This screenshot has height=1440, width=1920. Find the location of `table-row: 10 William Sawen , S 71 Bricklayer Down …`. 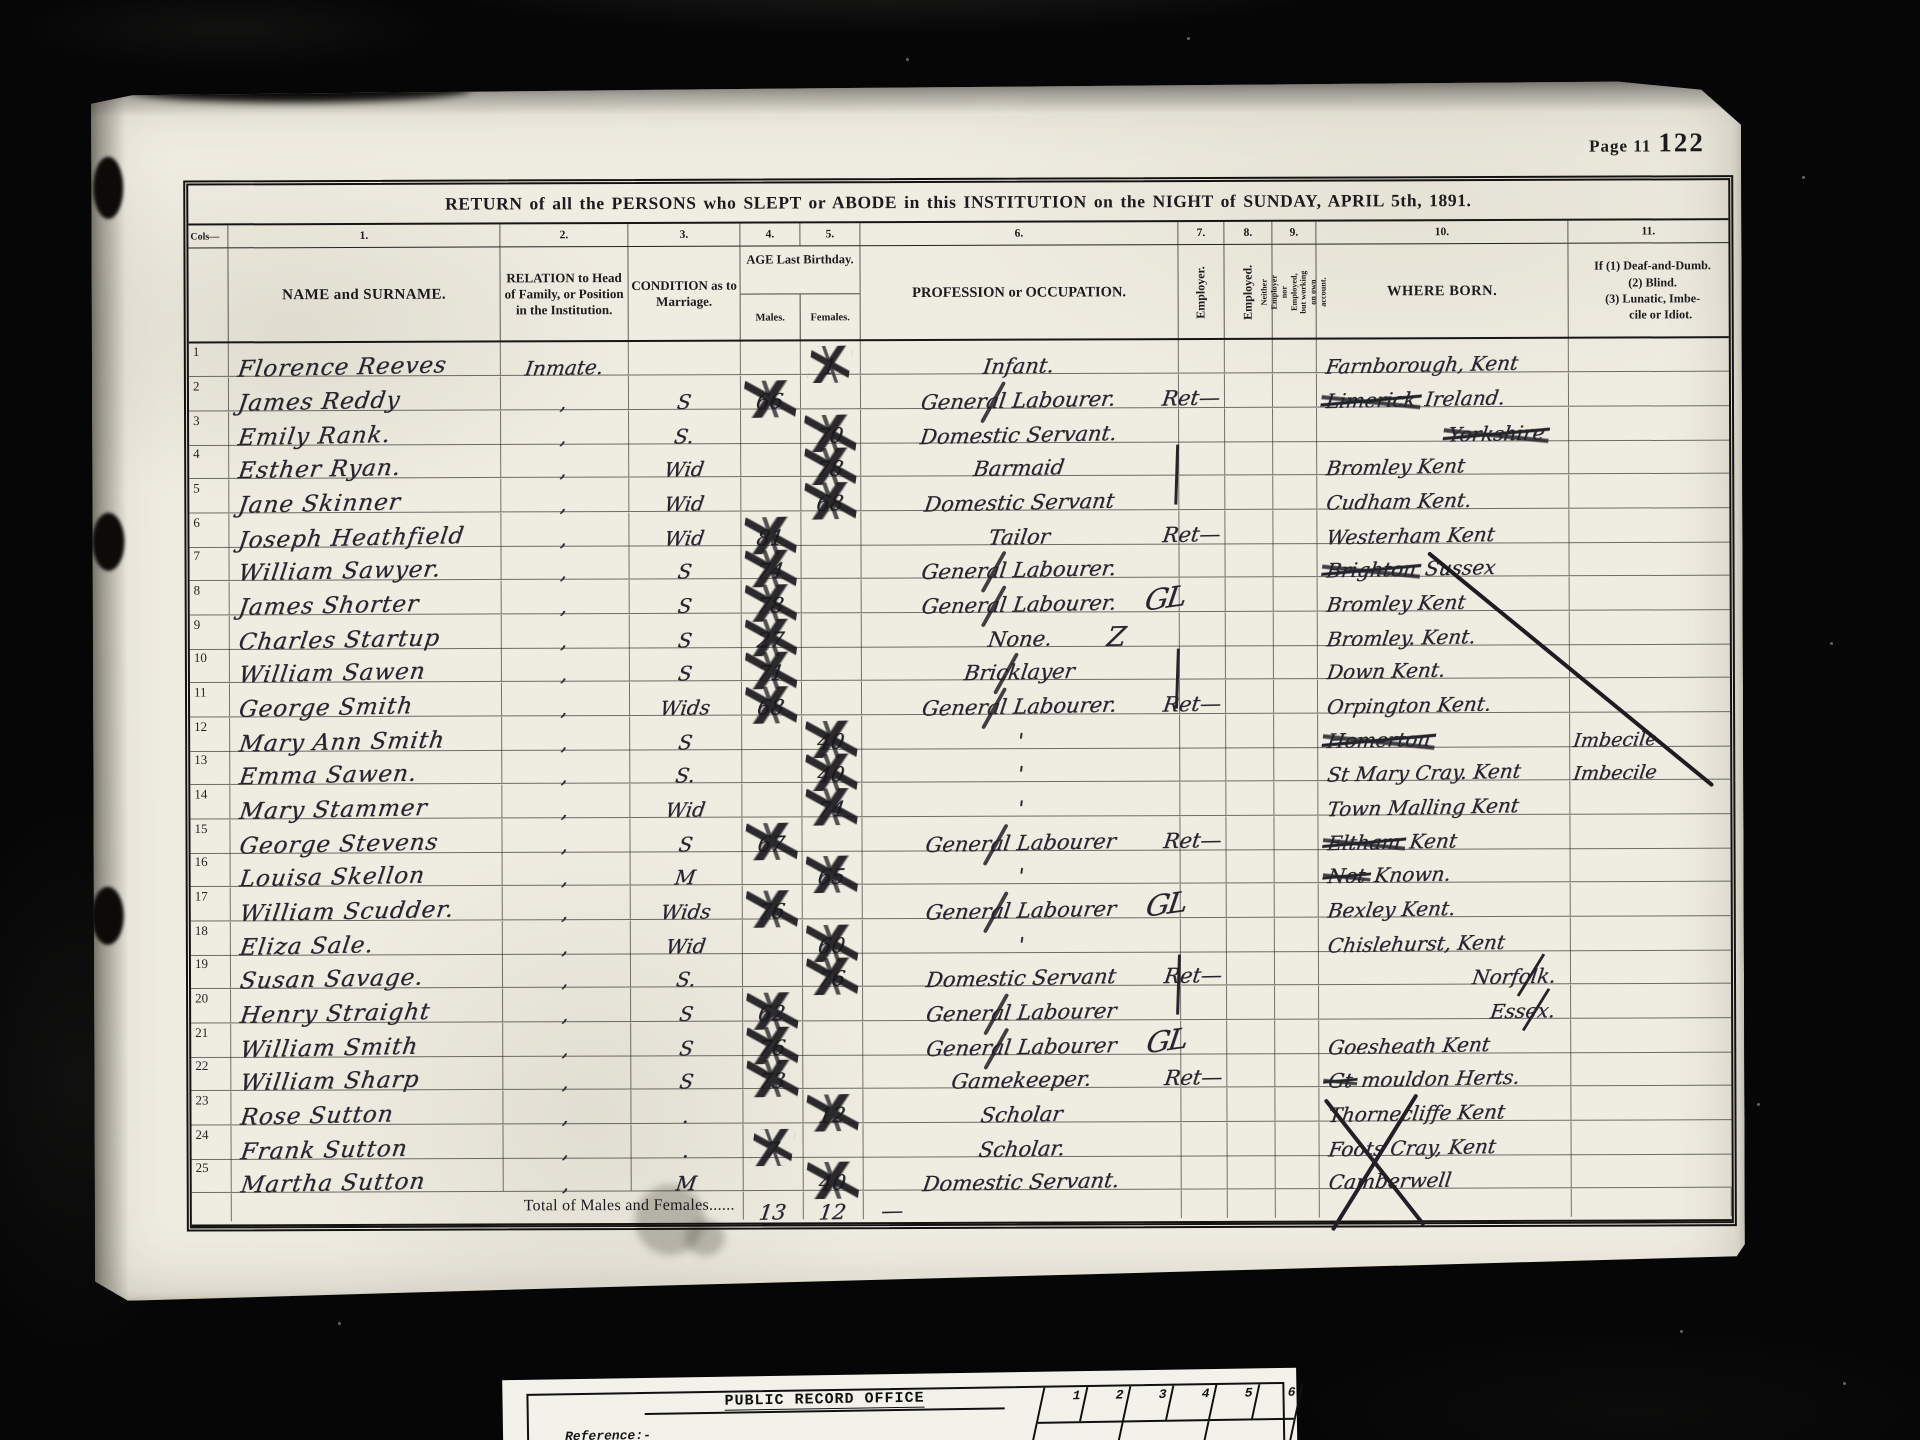

table-row: 10 William Sawen , S 71 Bricklayer Down … is located at coordinates (960, 663).